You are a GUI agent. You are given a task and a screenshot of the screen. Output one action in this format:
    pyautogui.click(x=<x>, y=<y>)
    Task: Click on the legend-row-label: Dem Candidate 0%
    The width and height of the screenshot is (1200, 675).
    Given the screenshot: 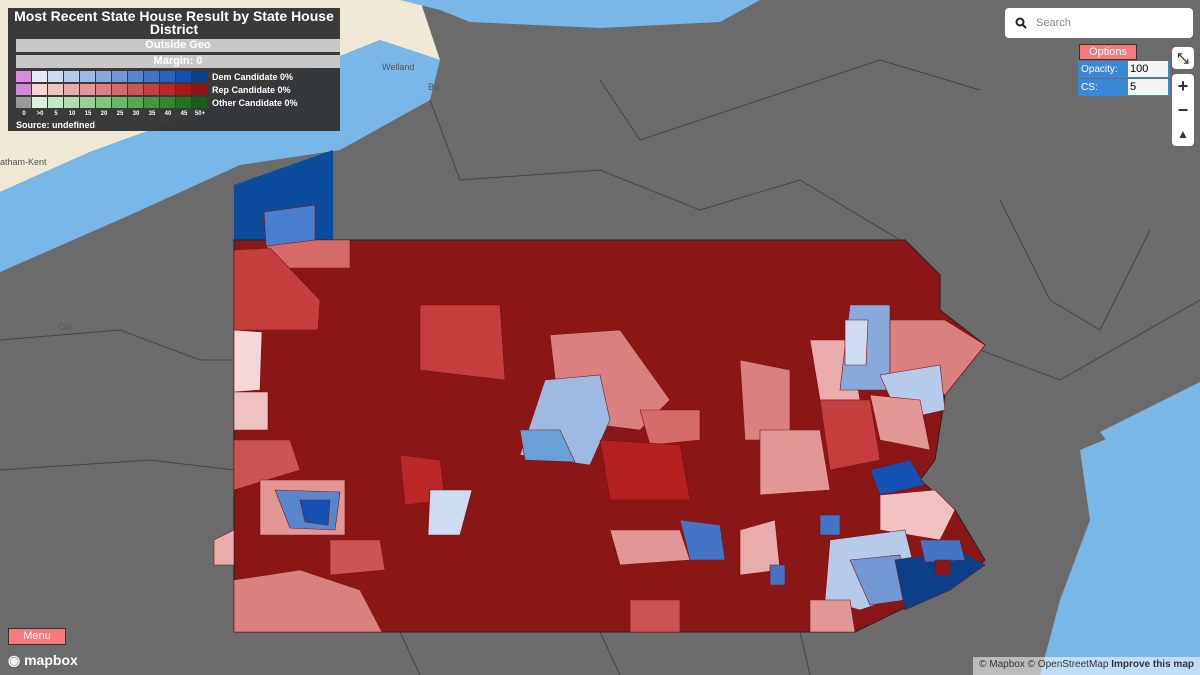 What is the action you would take?
    pyautogui.click(x=253, y=77)
    